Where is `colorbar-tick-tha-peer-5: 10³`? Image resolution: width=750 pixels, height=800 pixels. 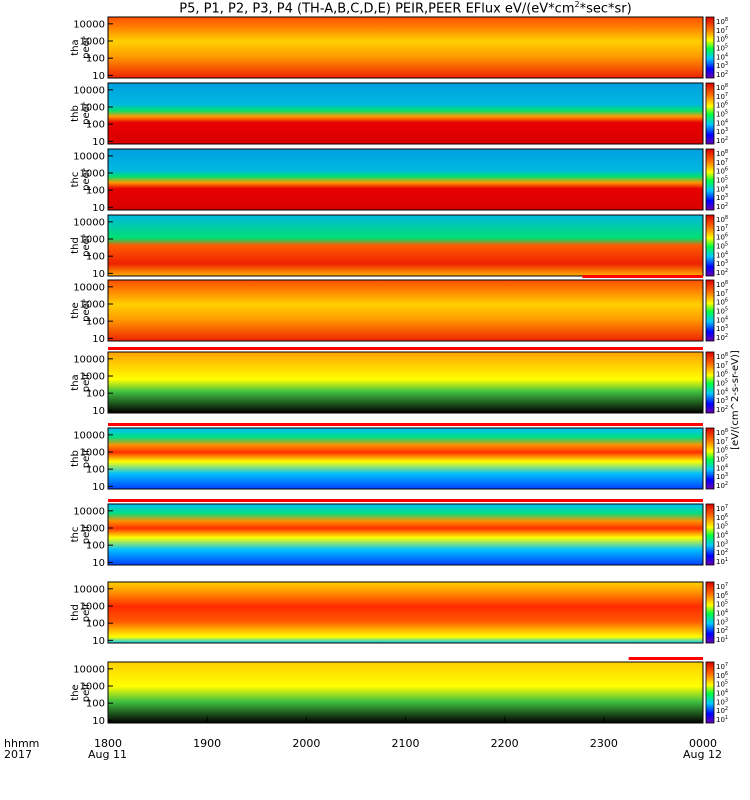 colorbar-tick-tha-peer-5: 10³ is located at coordinates (722, 65).